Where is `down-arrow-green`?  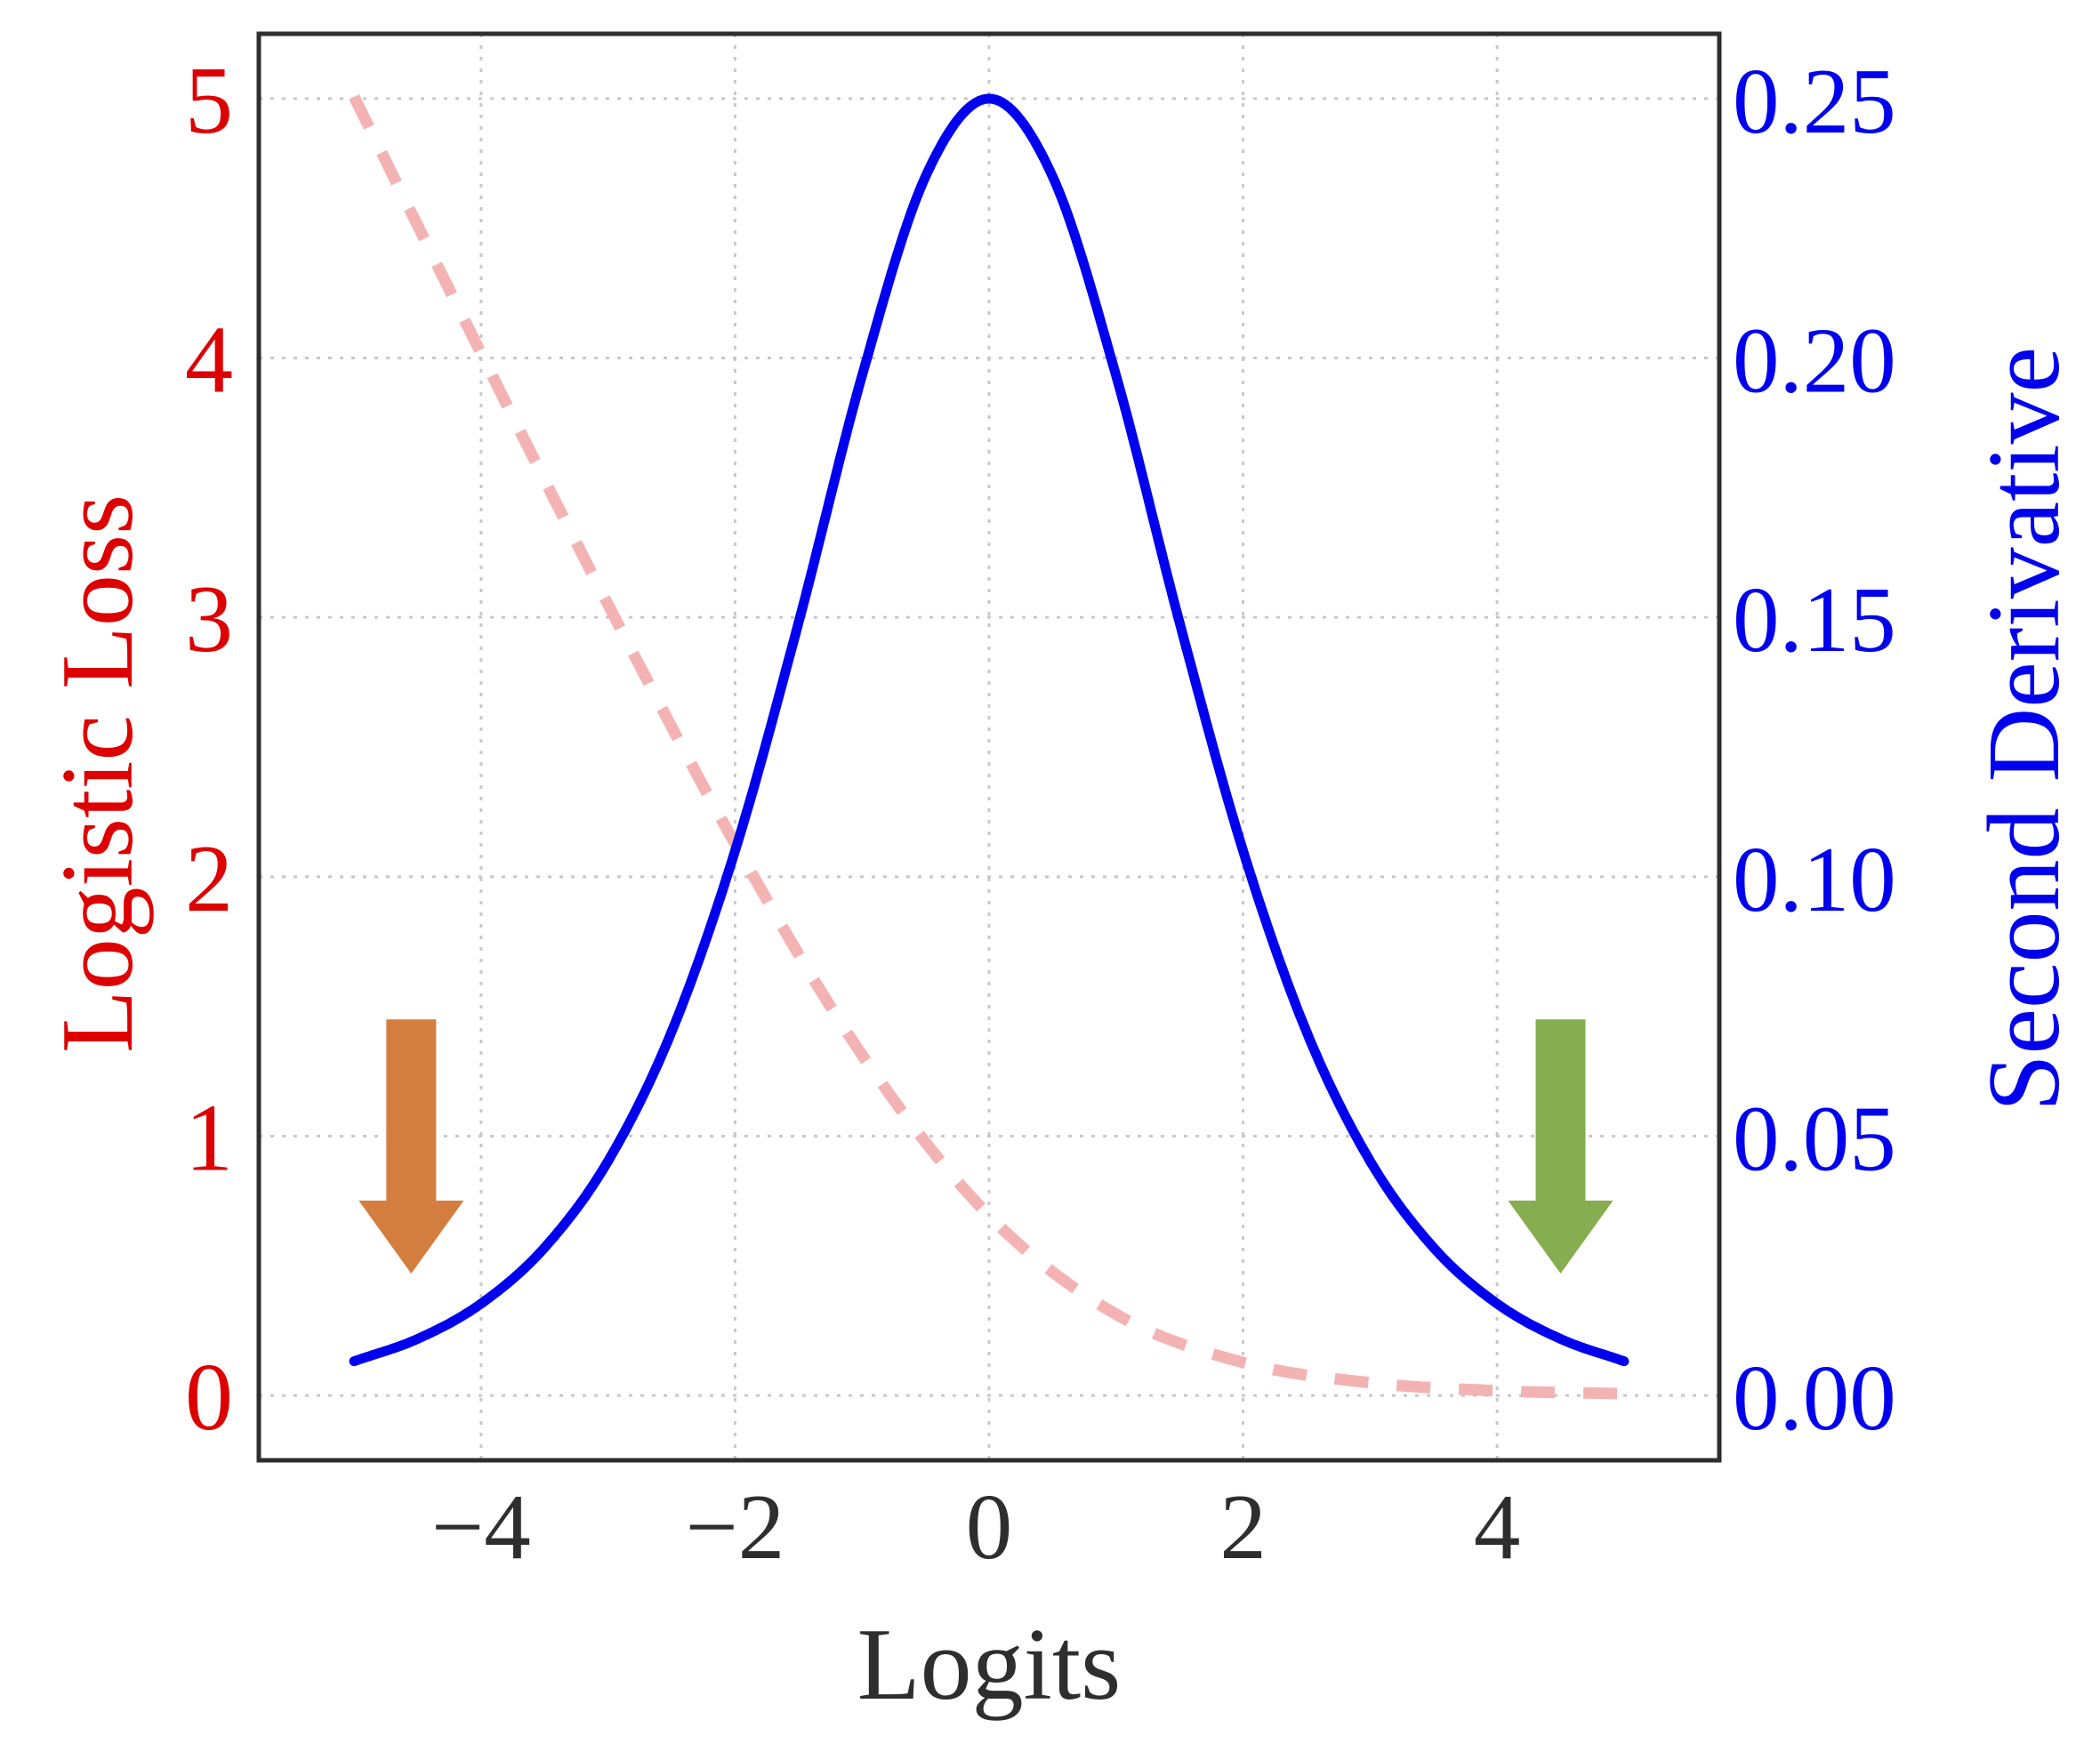
down-arrow-green is located at coordinates (1560, 1146).